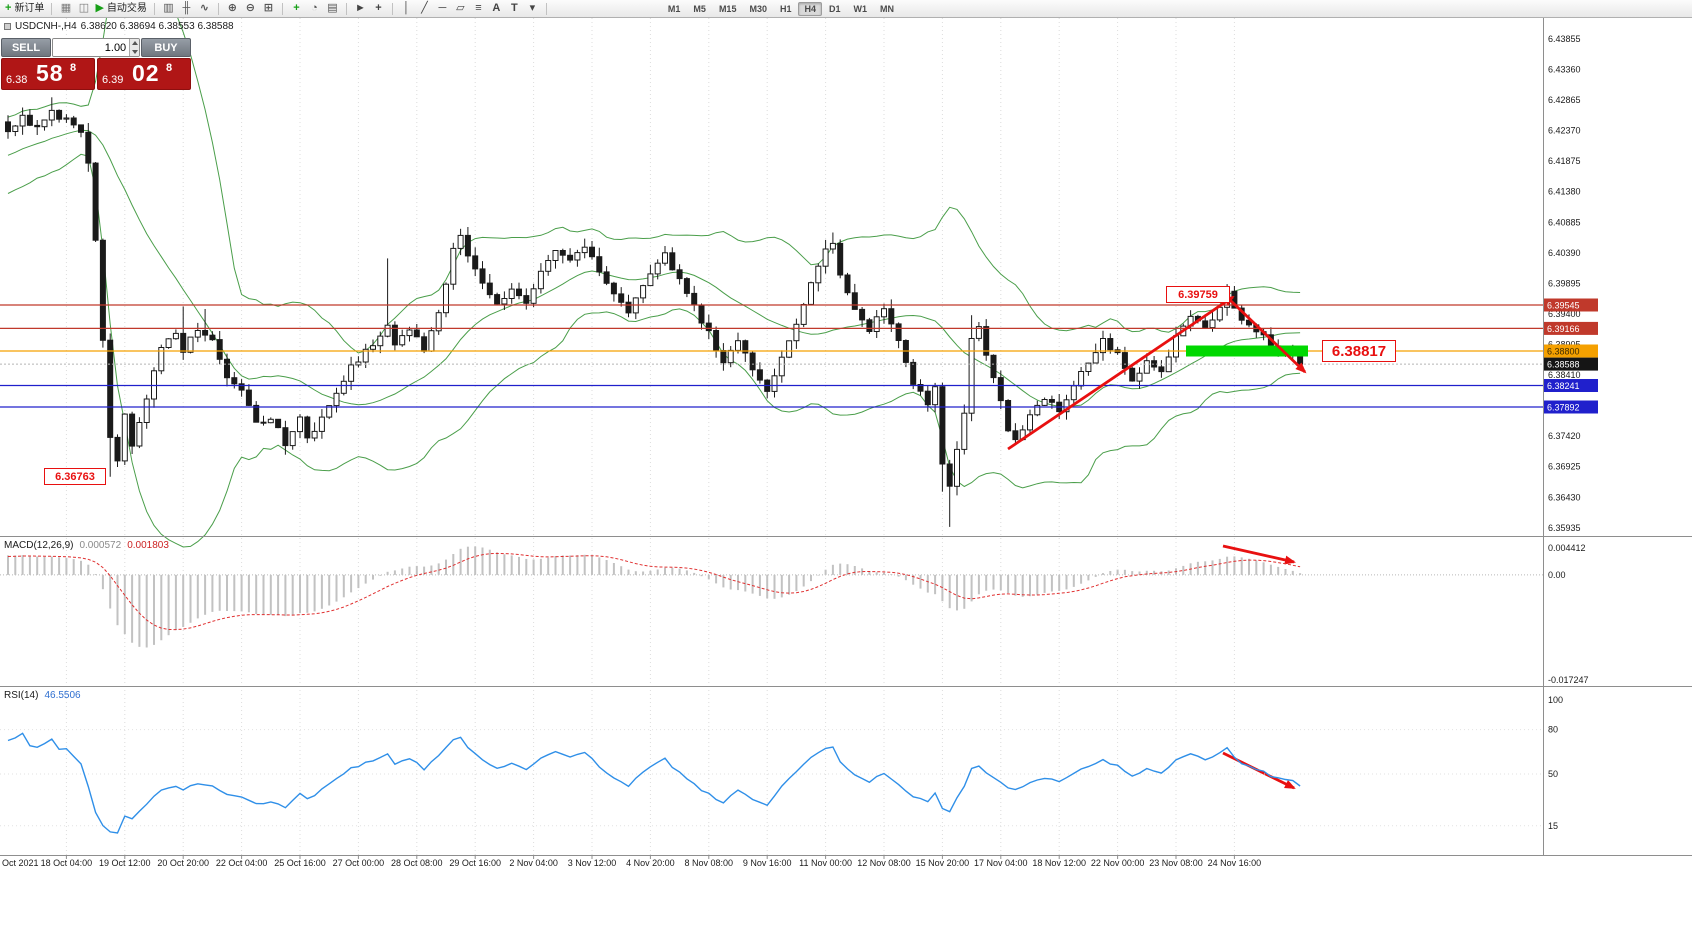 The height and width of the screenshot is (941, 1692). What do you see at coordinates (1059, 863) in the screenshot?
I see `svg-text: 18 Nov 12:00` at bounding box center [1059, 863].